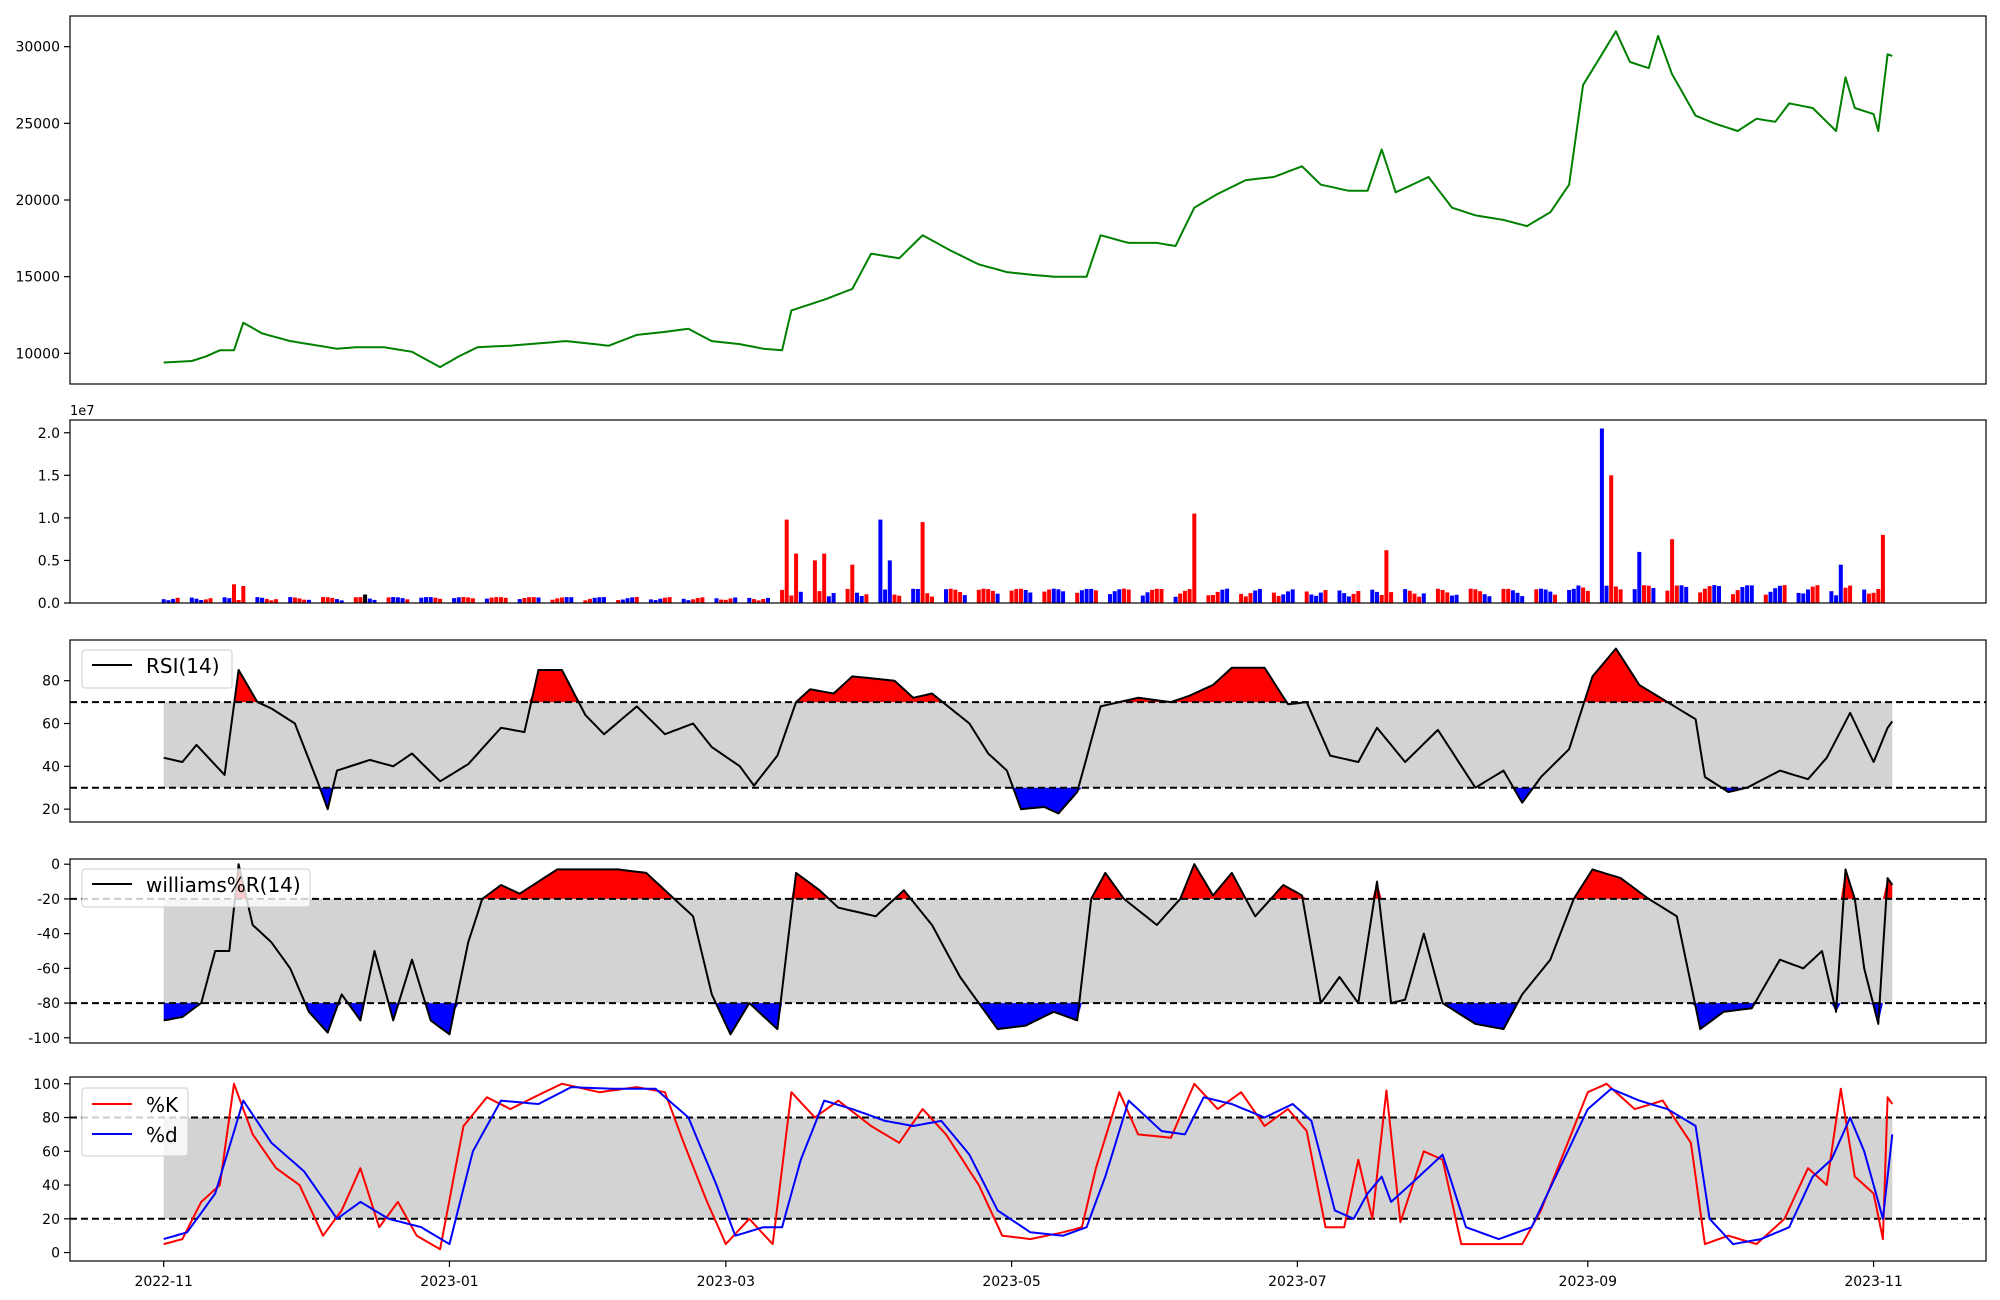  Describe the element at coordinates (1028, 1019) in the screenshot. I see `williams-oversold-fill` at that location.